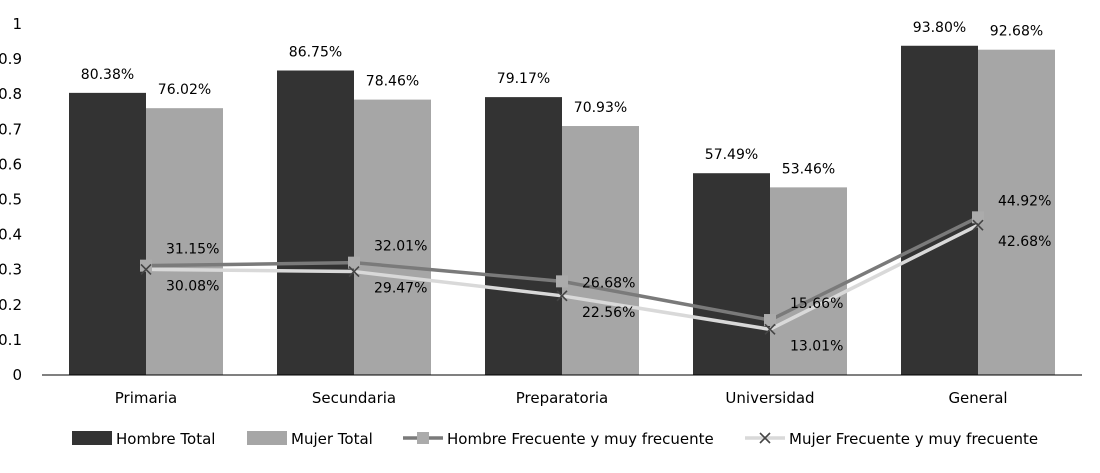 This screenshot has width=1100, height=473. I want to click on bar-hombre-total-primaria, so click(107, 233).